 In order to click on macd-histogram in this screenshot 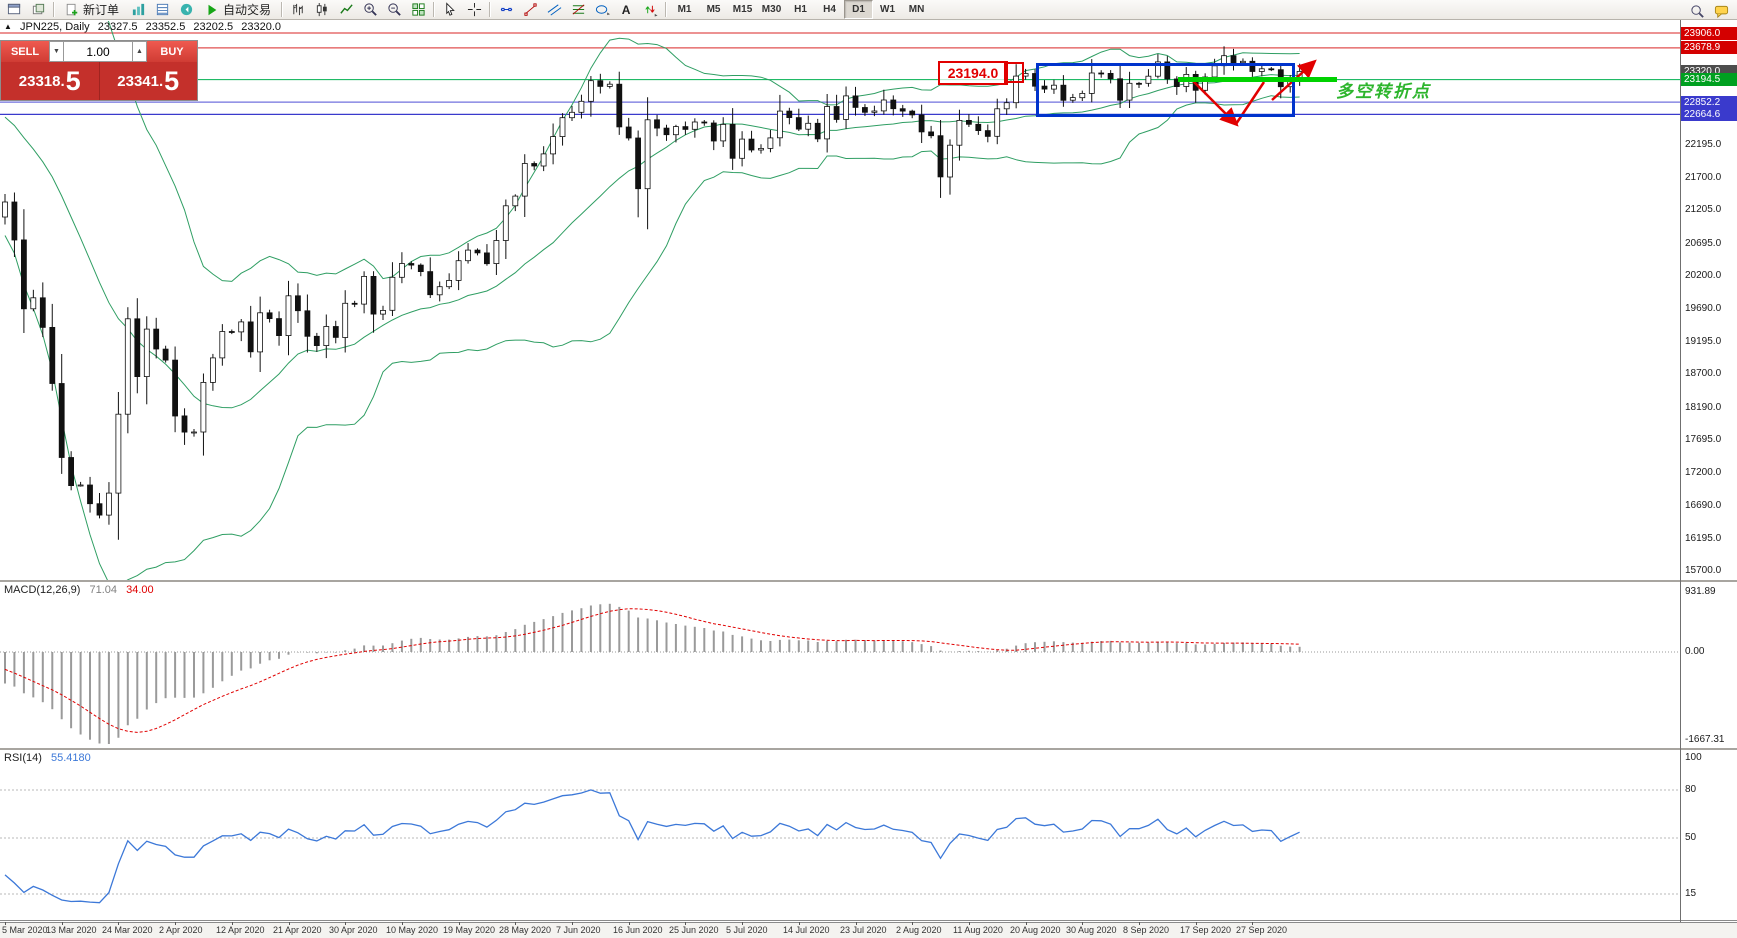, I will do `click(840, 673)`.